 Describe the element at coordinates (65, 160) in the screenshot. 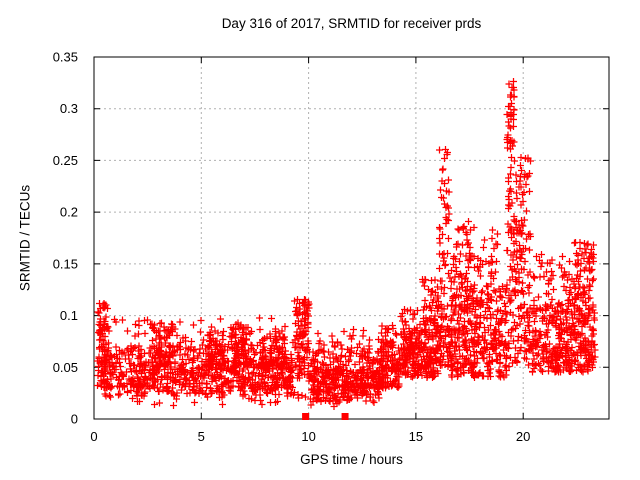

I see `y-tick-label: 0.25` at that location.